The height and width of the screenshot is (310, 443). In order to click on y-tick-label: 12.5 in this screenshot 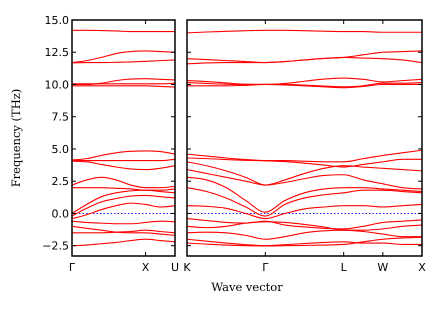, I will do `click(56, 53)`.